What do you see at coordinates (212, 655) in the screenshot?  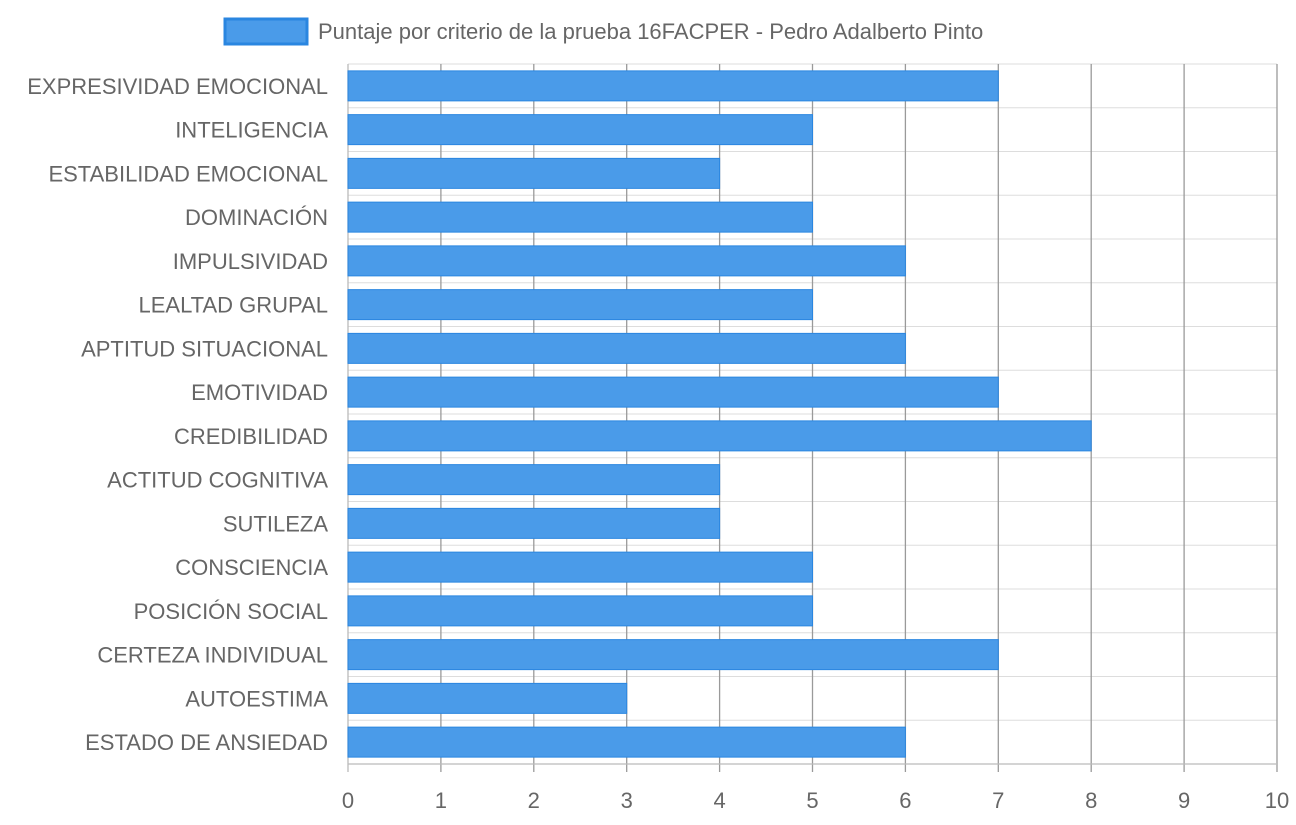 I see `y-tick-label: CERTEZA INDIVIDUAL` at bounding box center [212, 655].